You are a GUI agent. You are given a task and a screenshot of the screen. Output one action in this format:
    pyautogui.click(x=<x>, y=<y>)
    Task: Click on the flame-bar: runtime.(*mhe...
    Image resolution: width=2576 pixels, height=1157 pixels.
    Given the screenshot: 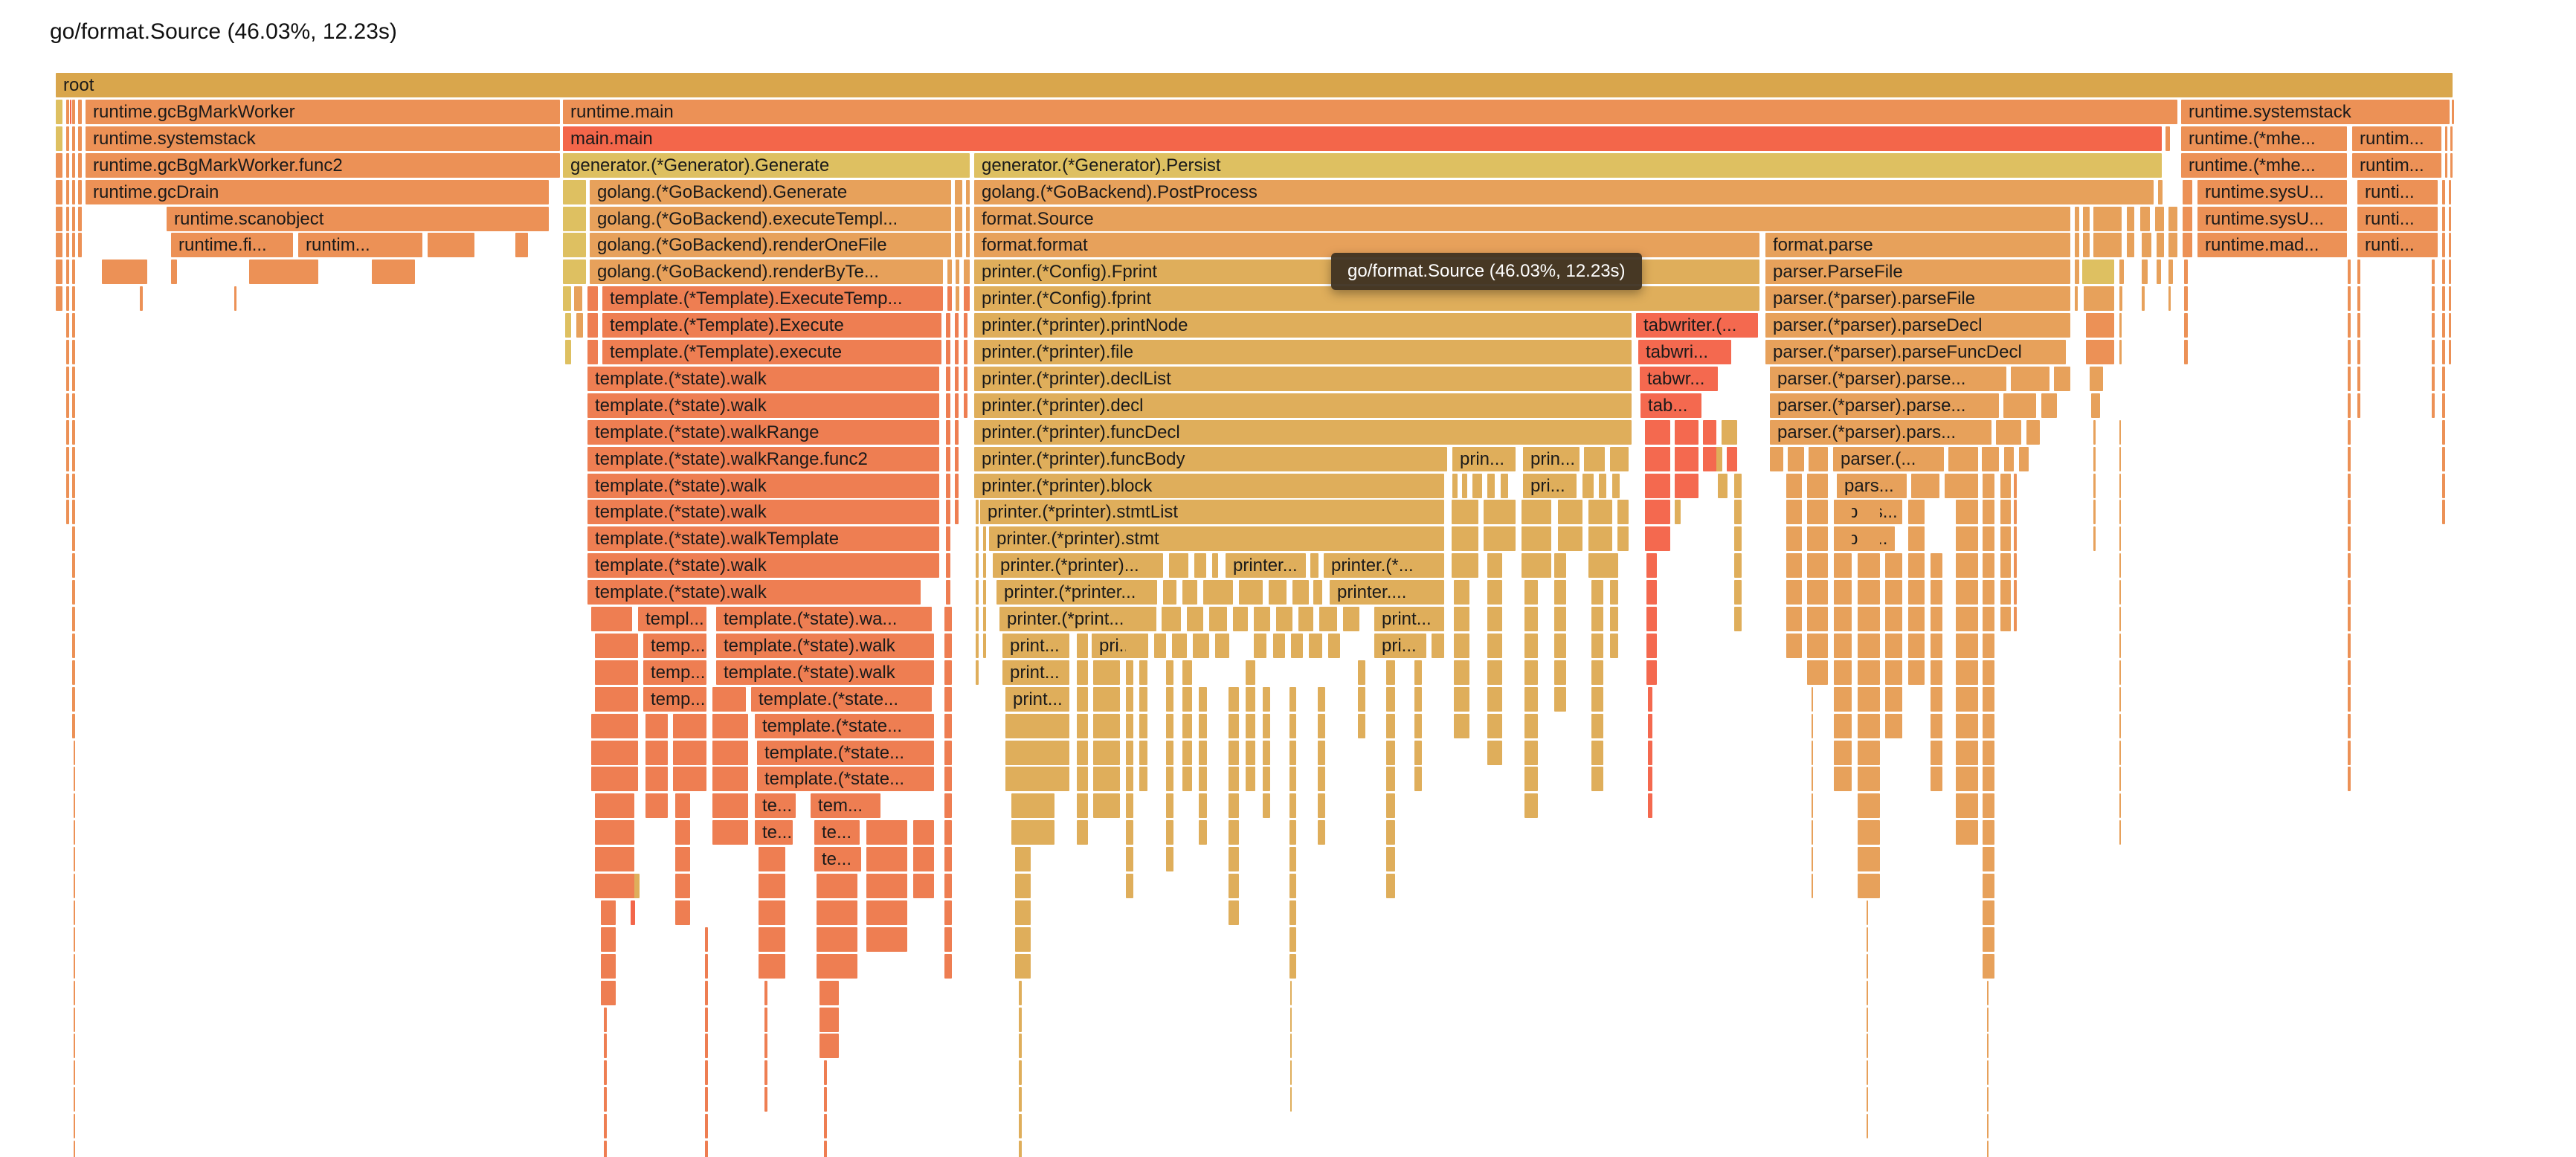 What is the action you would take?
    pyautogui.click(x=2264, y=138)
    